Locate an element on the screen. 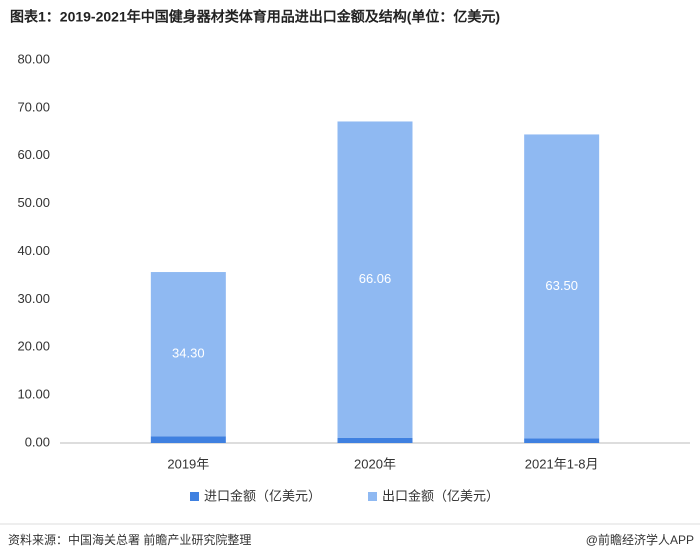  value-label: 66.06 is located at coordinates (375, 278).